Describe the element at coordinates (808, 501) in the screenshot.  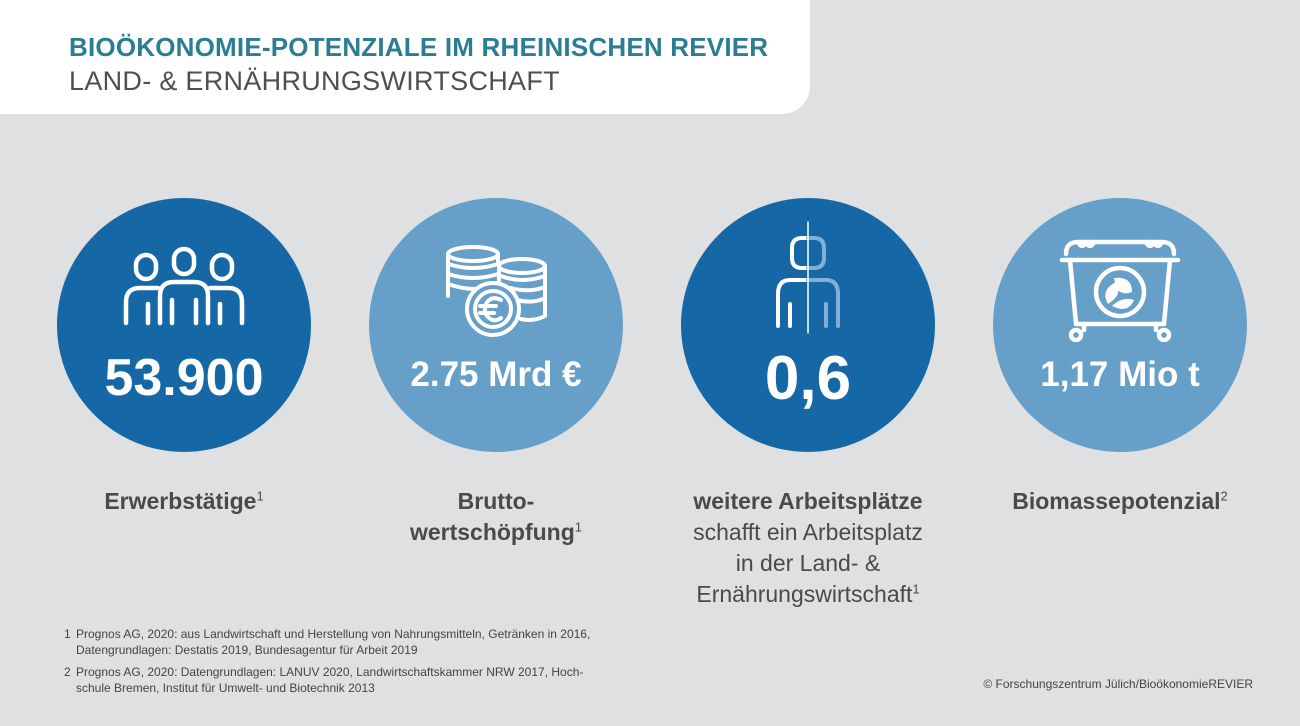
I see `label-text: weitere Arbeitsplätze` at that location.